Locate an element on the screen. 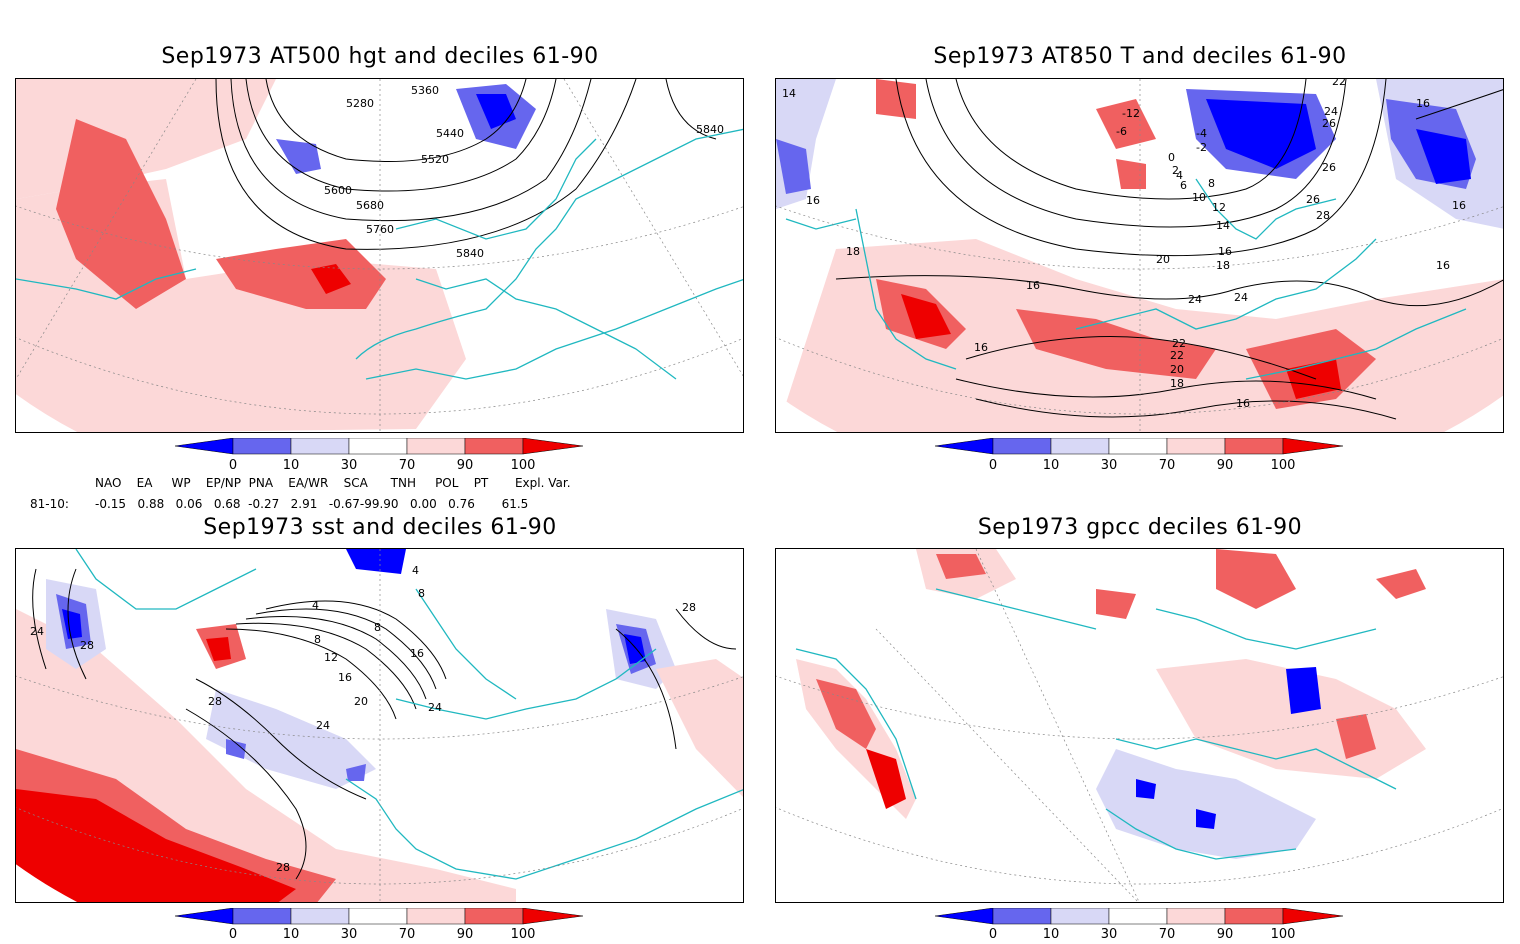 The image size is (1520, 944). colorbar-gpcc: 0 10 30 70 90 100 is located at coordinates (1144, 925).